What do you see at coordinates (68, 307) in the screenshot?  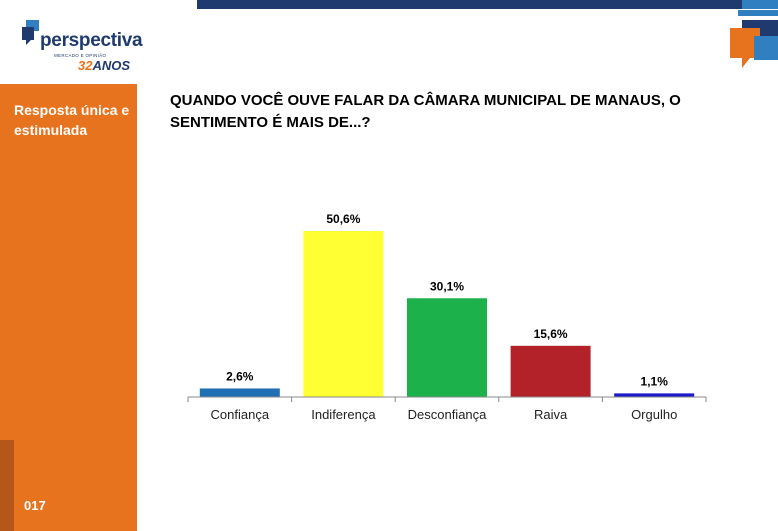 I see `side-panel` at bounding box center [68, 307].